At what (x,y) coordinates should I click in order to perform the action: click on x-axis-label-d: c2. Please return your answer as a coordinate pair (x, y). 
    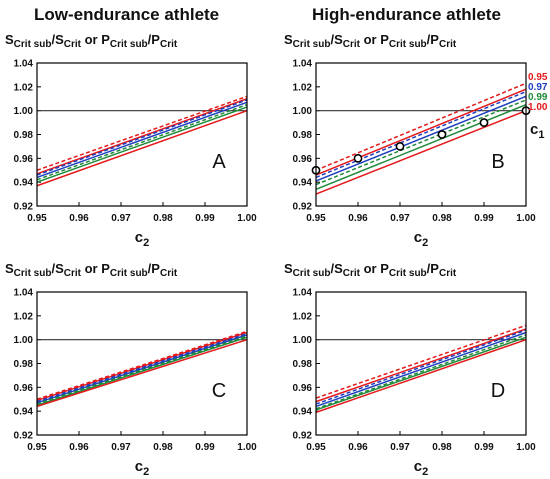
    Looking at the image, I should click on (421, 468).